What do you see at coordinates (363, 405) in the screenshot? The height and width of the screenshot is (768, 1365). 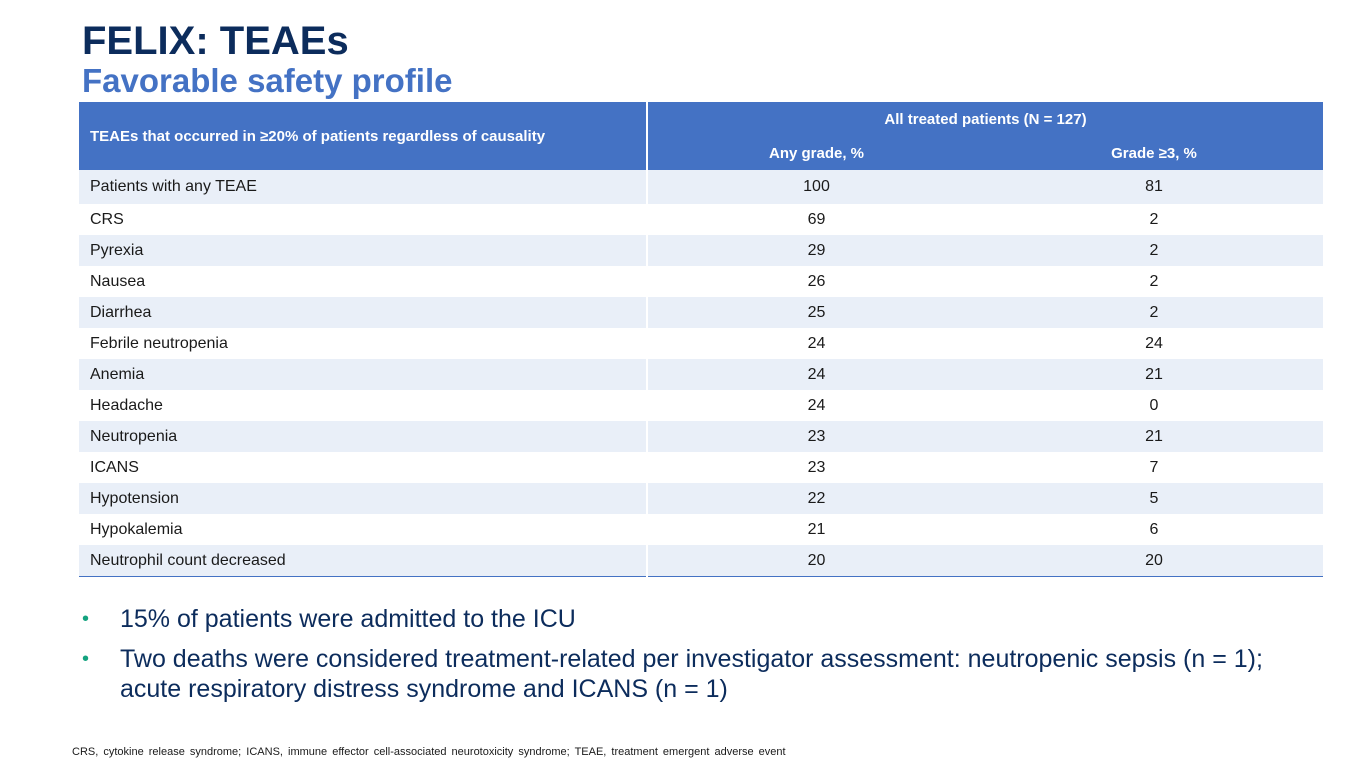 I see `row-label: Headache` at bounding box center [363, 405].